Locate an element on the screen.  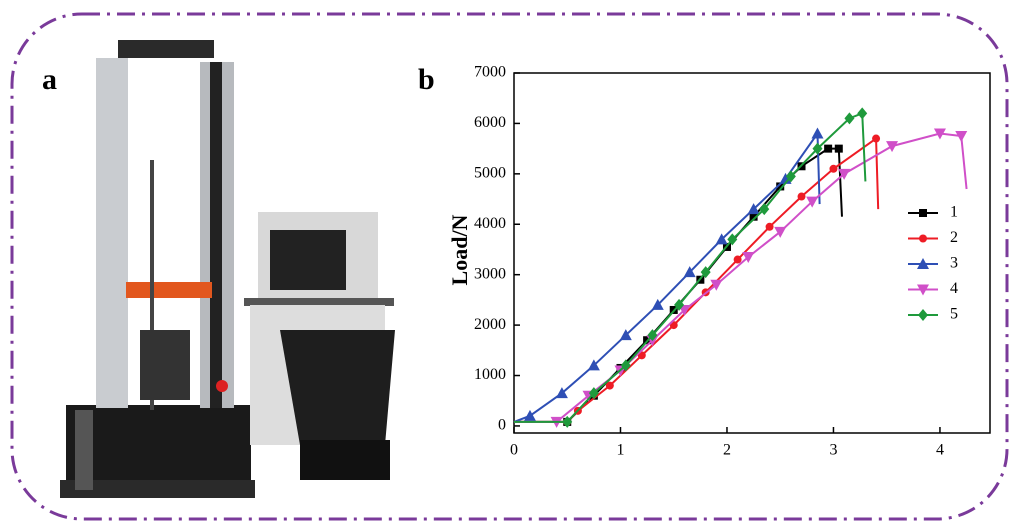
legend-label: 2 is located at coordinates (954, 237).